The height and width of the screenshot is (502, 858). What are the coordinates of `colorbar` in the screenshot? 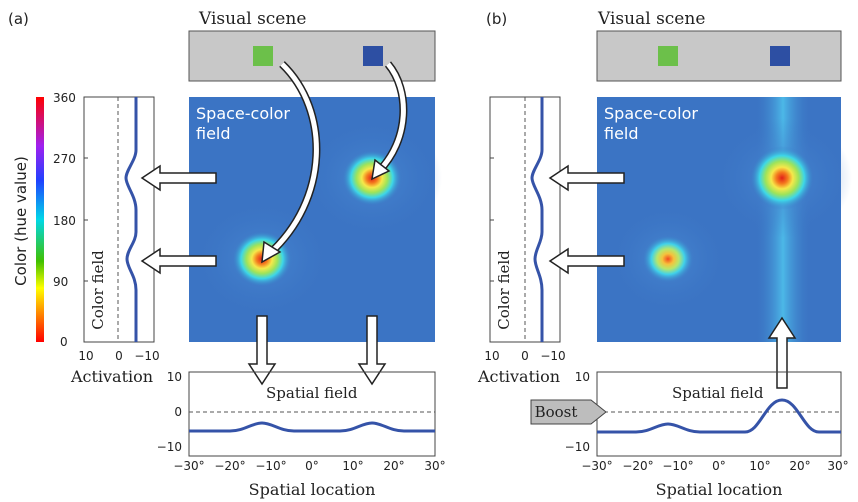 It's located at (40, 219).